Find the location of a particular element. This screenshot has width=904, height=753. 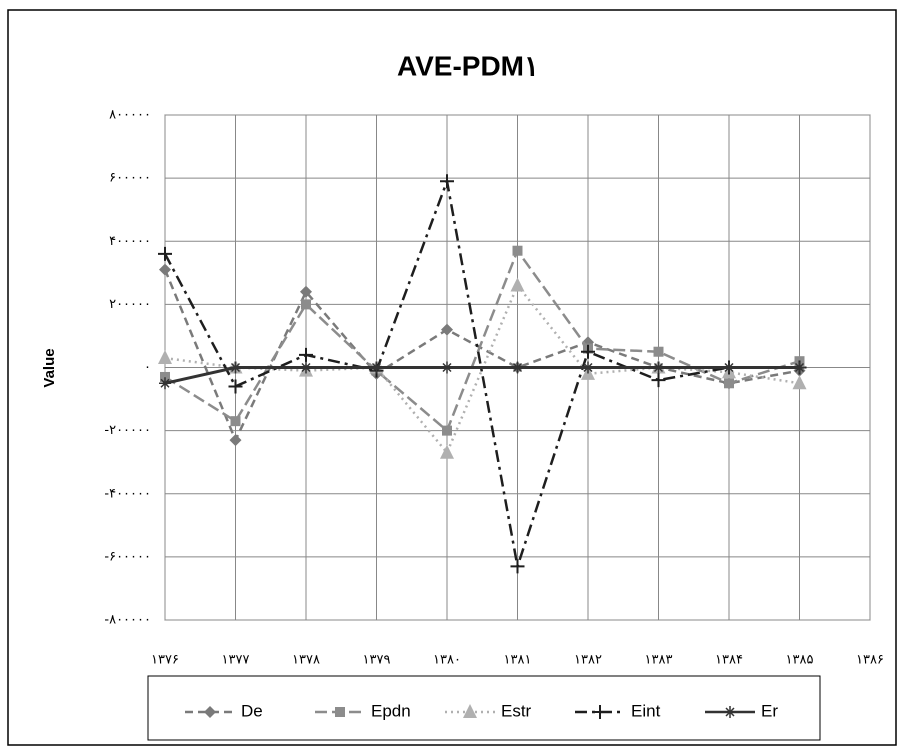

legend-label: Eint is located at coordinates (646, 710).